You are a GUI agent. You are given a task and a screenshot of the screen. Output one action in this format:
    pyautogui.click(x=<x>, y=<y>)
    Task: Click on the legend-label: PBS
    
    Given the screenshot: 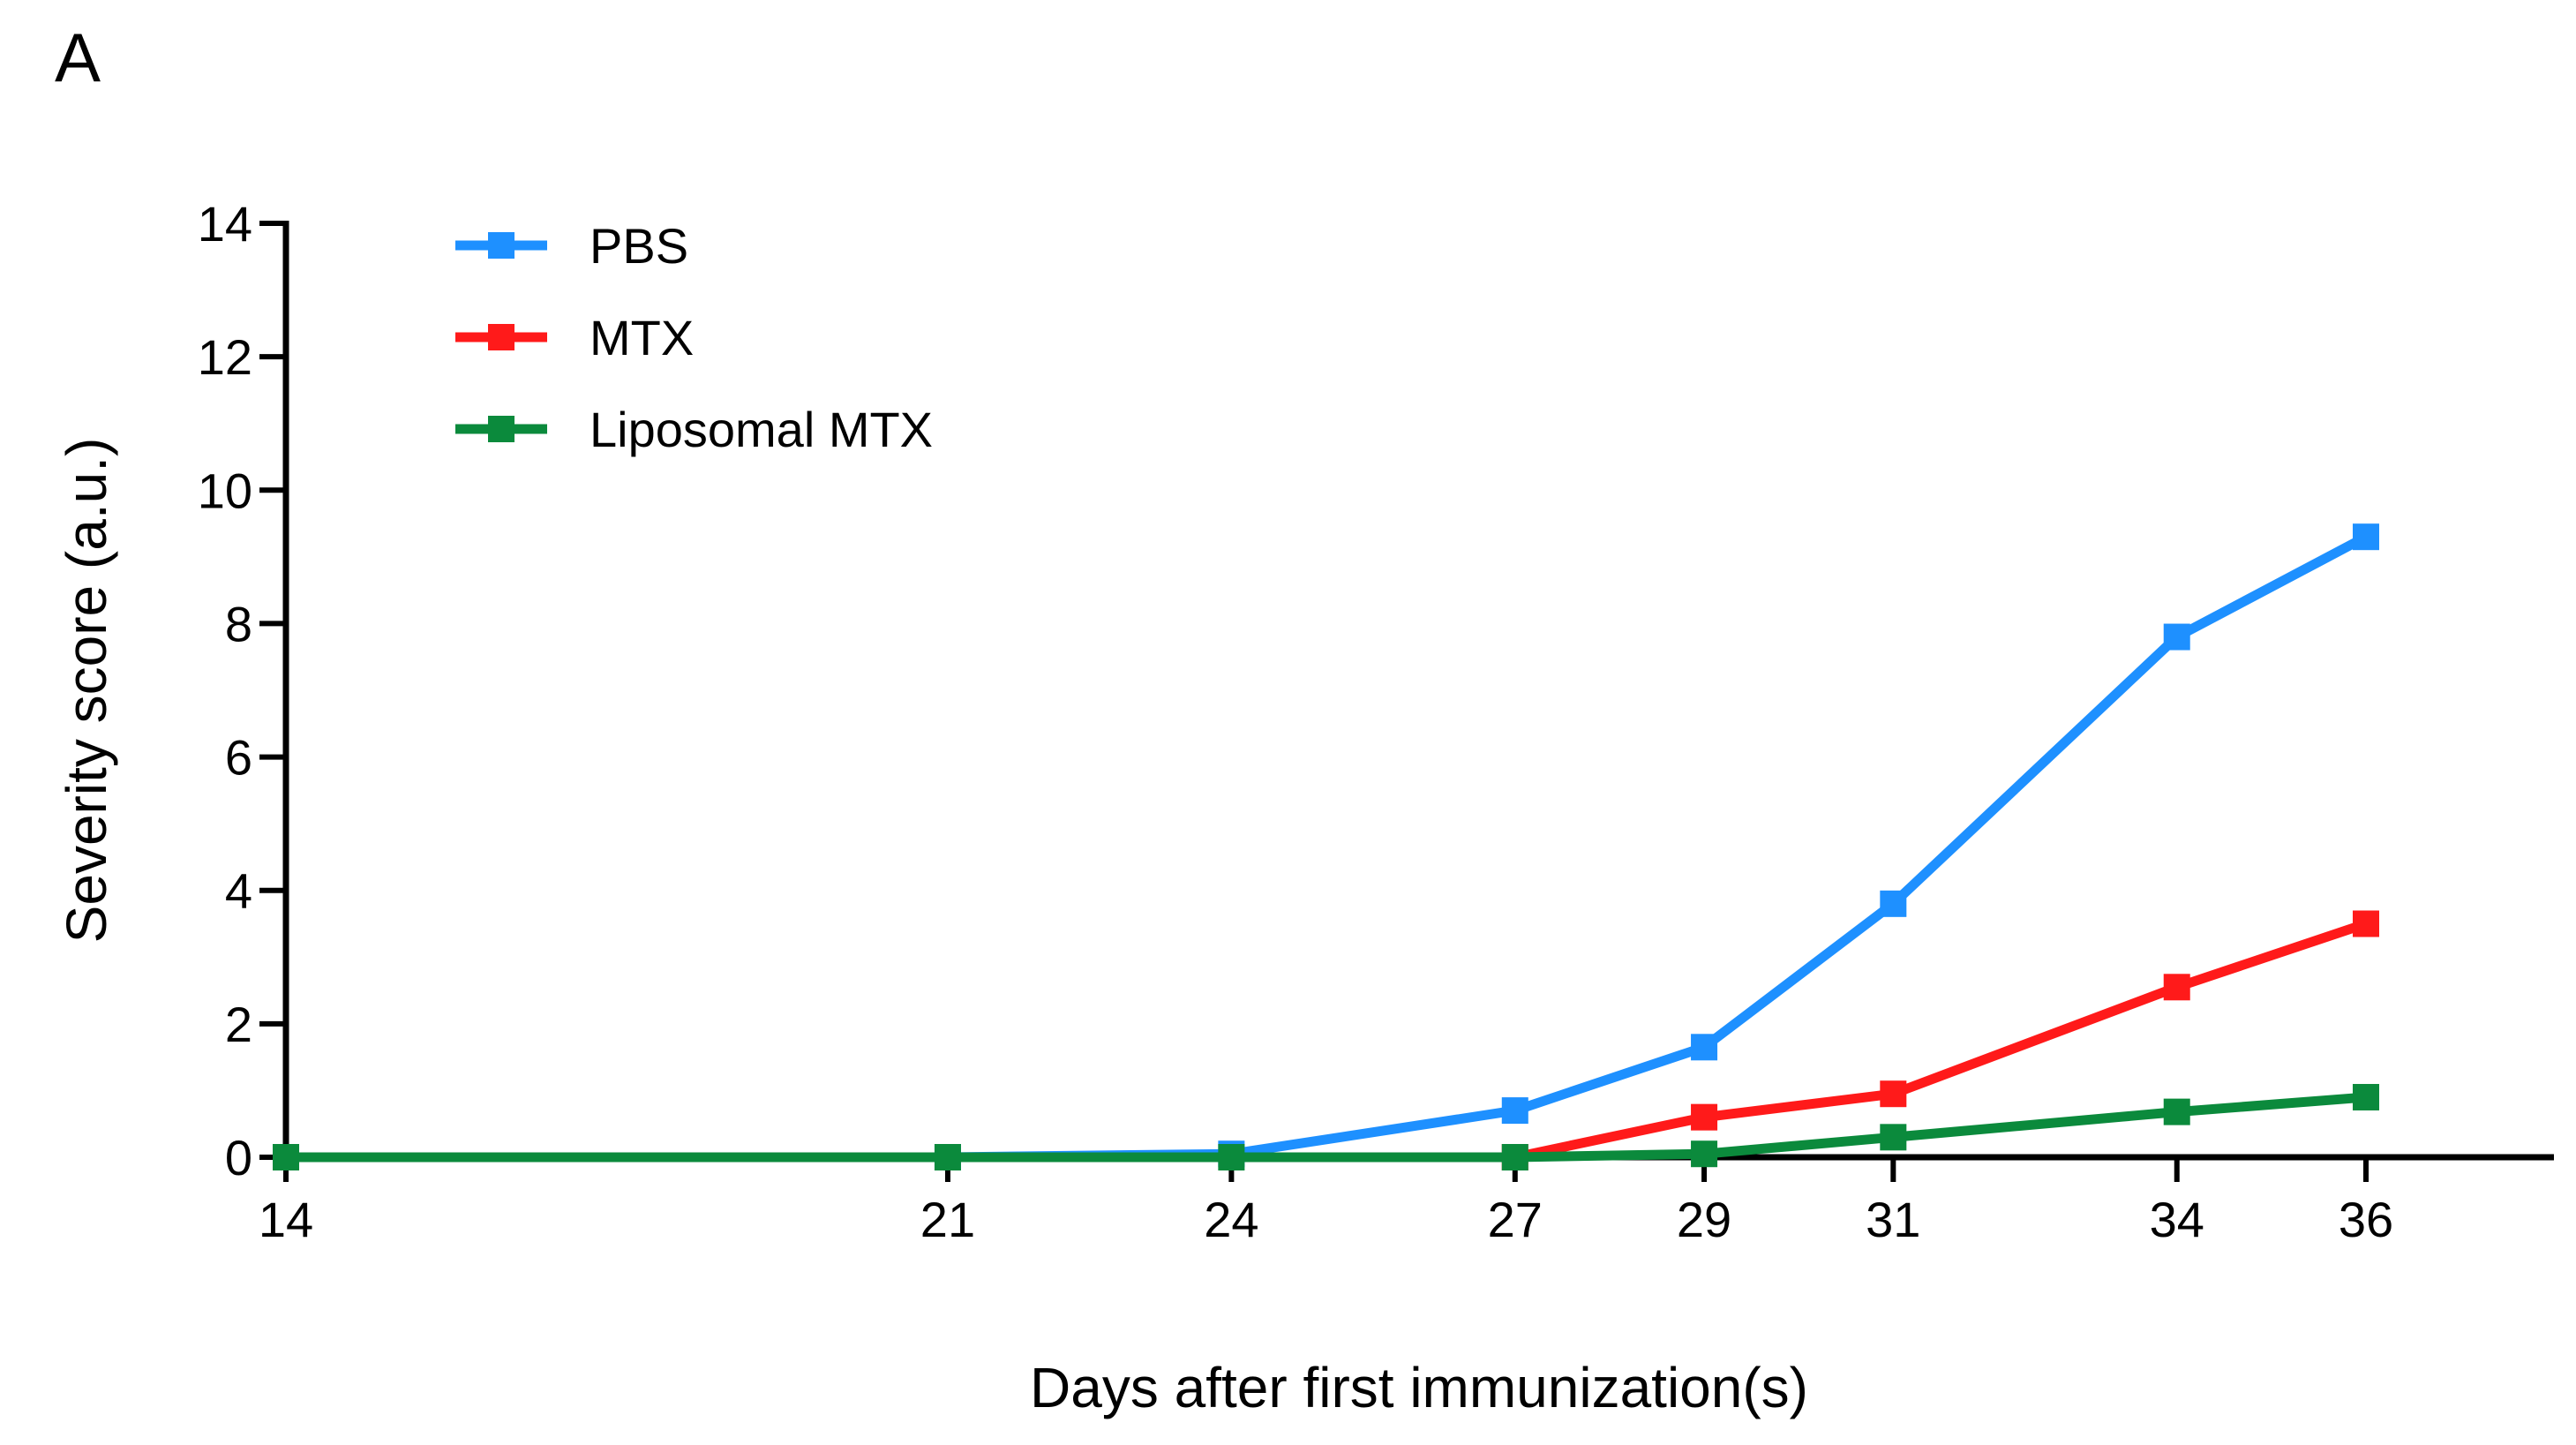 What is the action you would take?
    pyautogui.click(x=639, y=246)
    